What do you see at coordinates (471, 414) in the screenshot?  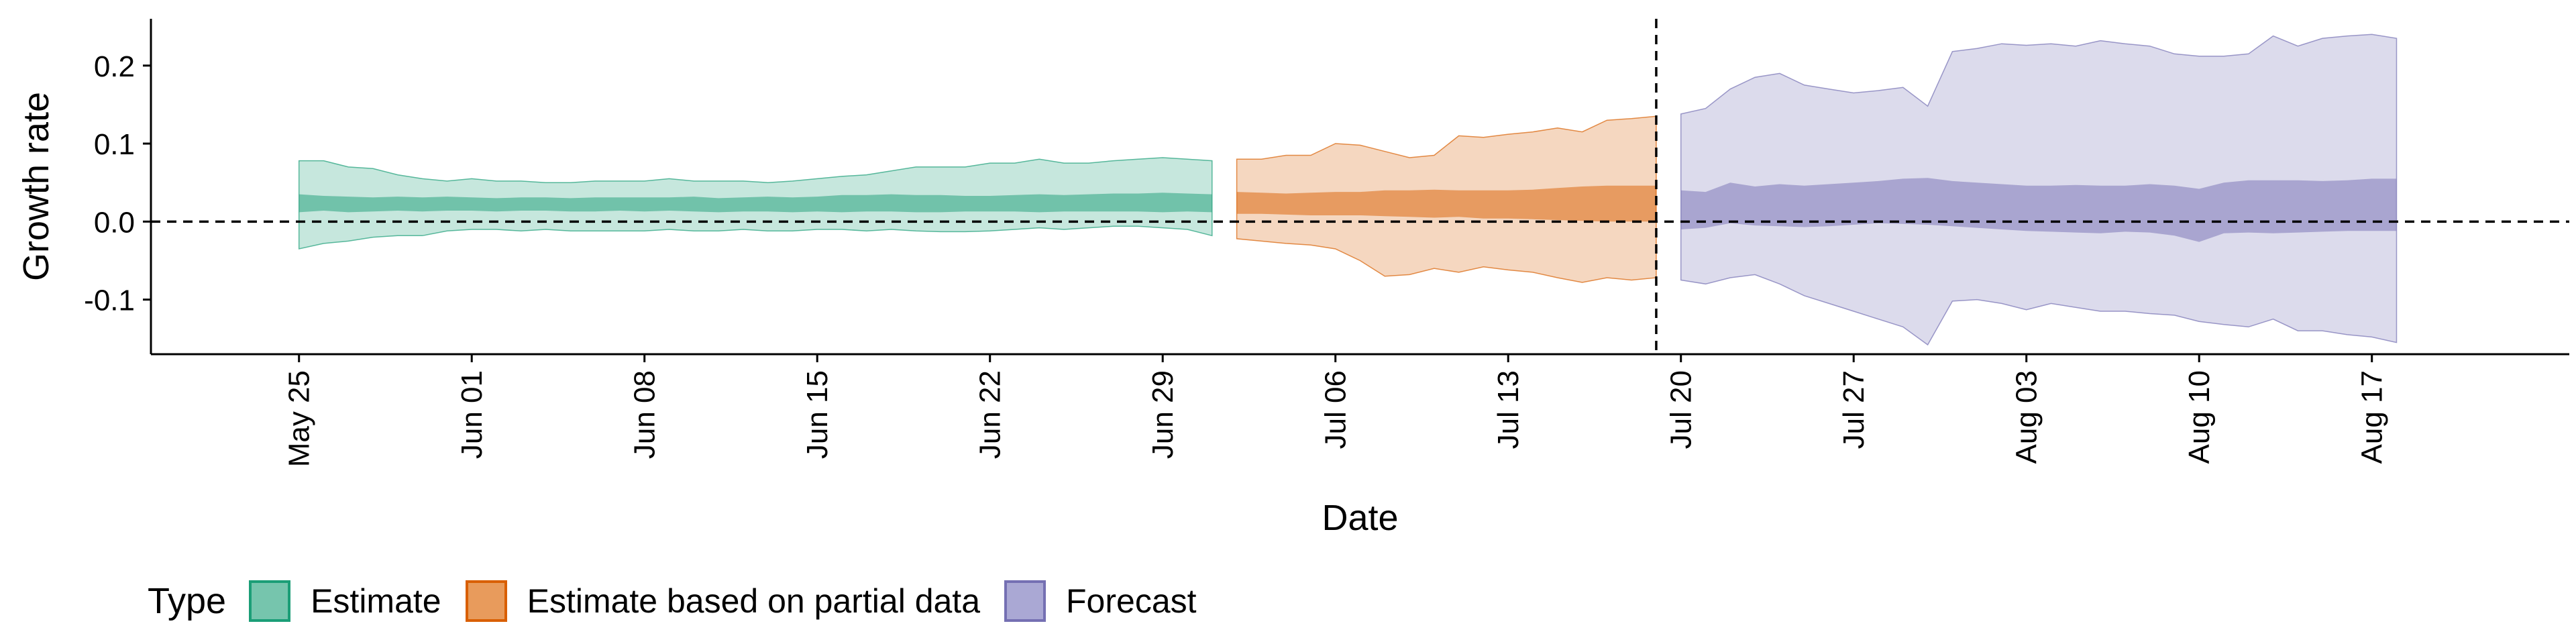 I see `x-tick-label: Jun 01` at bounding box center [471, 414].